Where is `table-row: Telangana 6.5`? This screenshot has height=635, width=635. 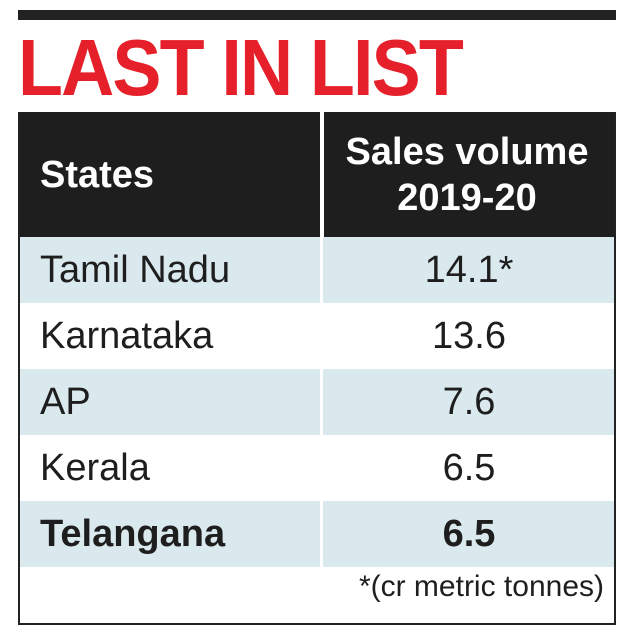
table-row: Telangana 6.5 is located at coordinates (317, 534).